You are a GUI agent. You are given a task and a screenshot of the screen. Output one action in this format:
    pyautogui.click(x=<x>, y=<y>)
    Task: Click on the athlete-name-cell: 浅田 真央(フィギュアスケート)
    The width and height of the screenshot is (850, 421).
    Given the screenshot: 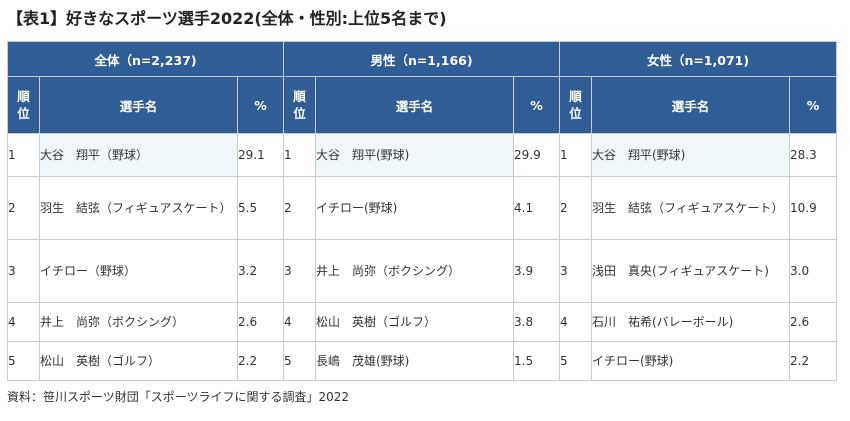 What is the action you would take?
    pyautogui.click(x=690, y=271)
    